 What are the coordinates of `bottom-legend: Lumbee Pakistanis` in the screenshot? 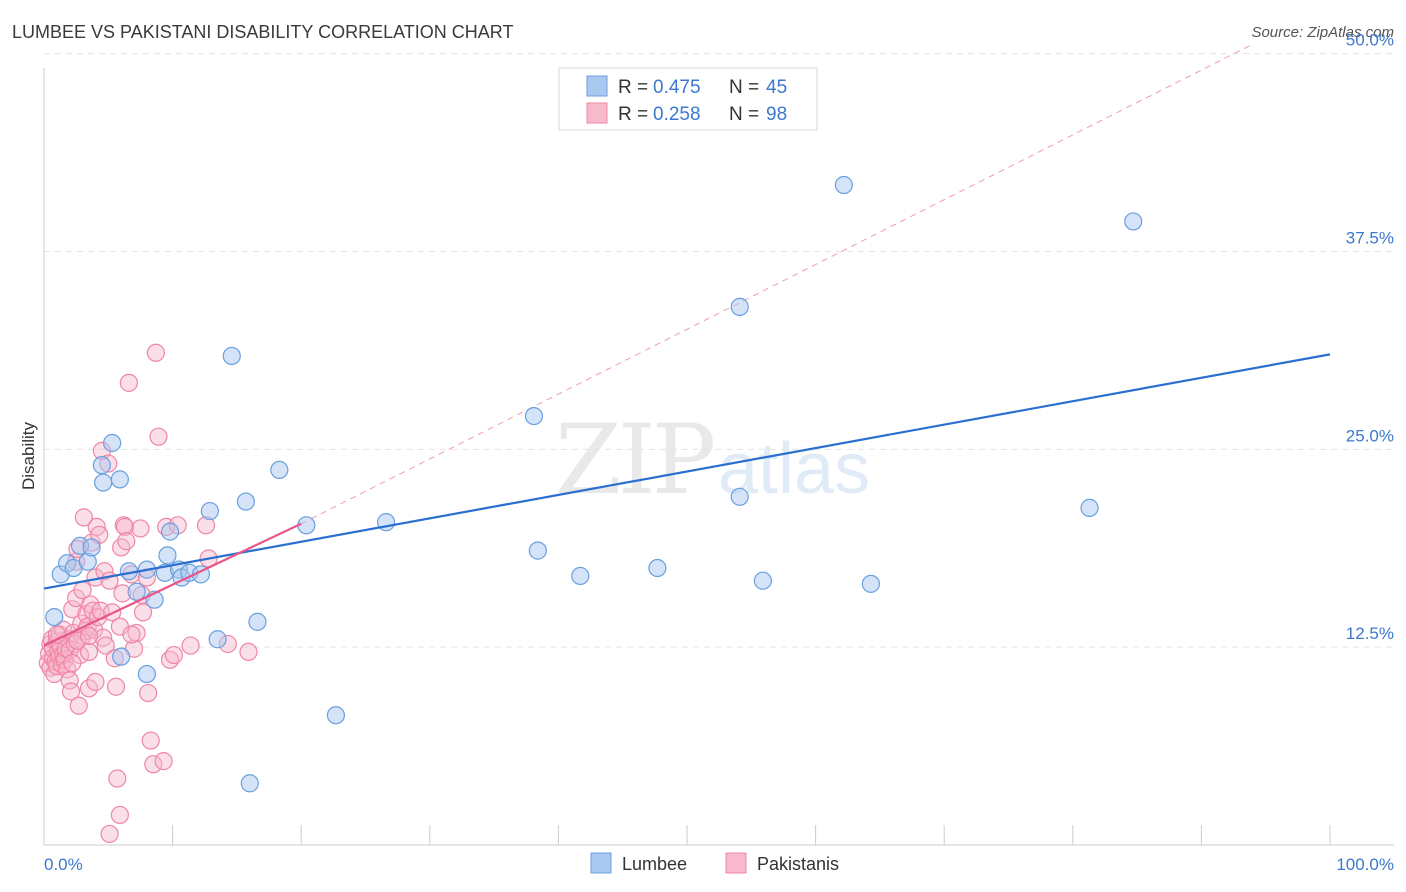 It's located at (714, 863).